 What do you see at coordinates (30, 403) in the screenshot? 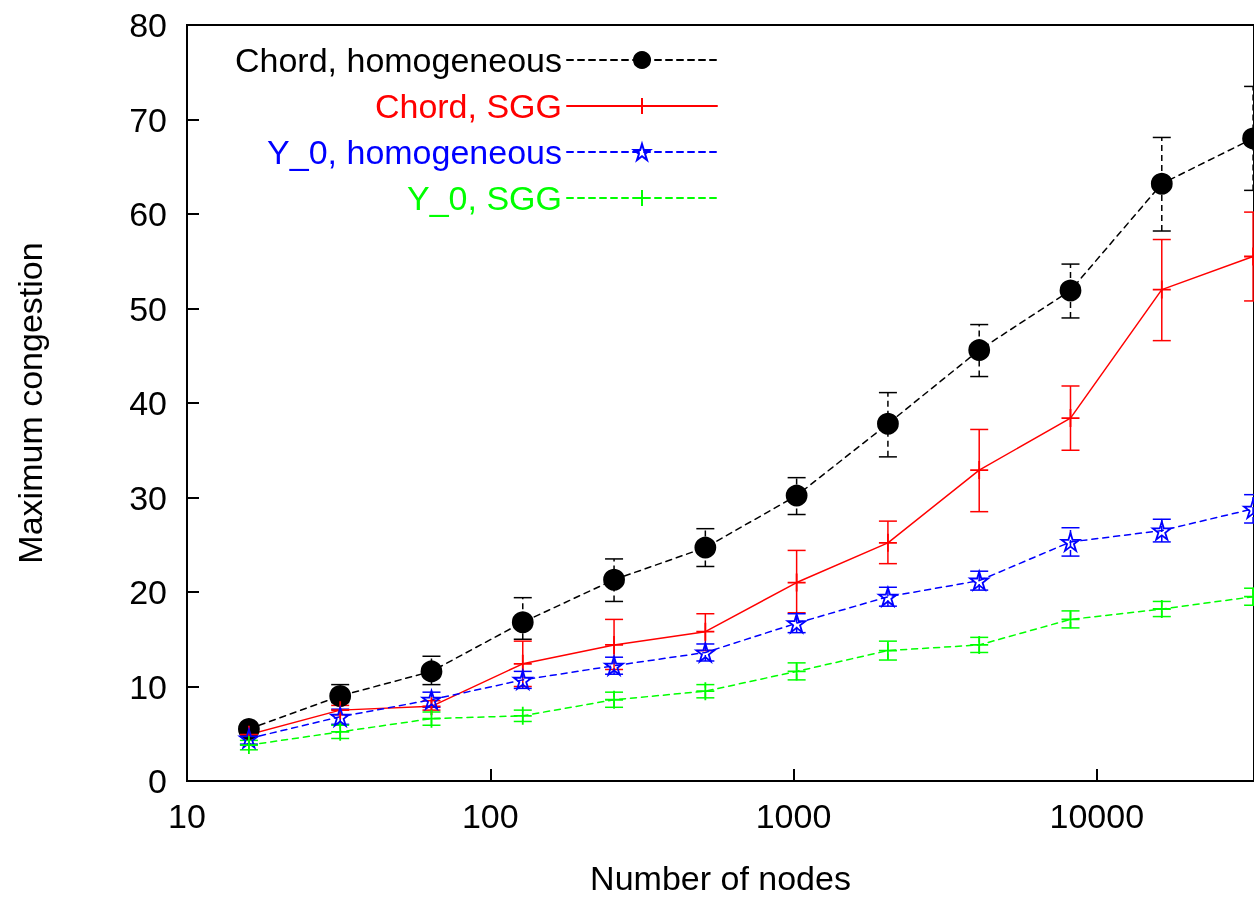
I see `y-axis-title: Maximum congestion` at bounding box center [30, 403].